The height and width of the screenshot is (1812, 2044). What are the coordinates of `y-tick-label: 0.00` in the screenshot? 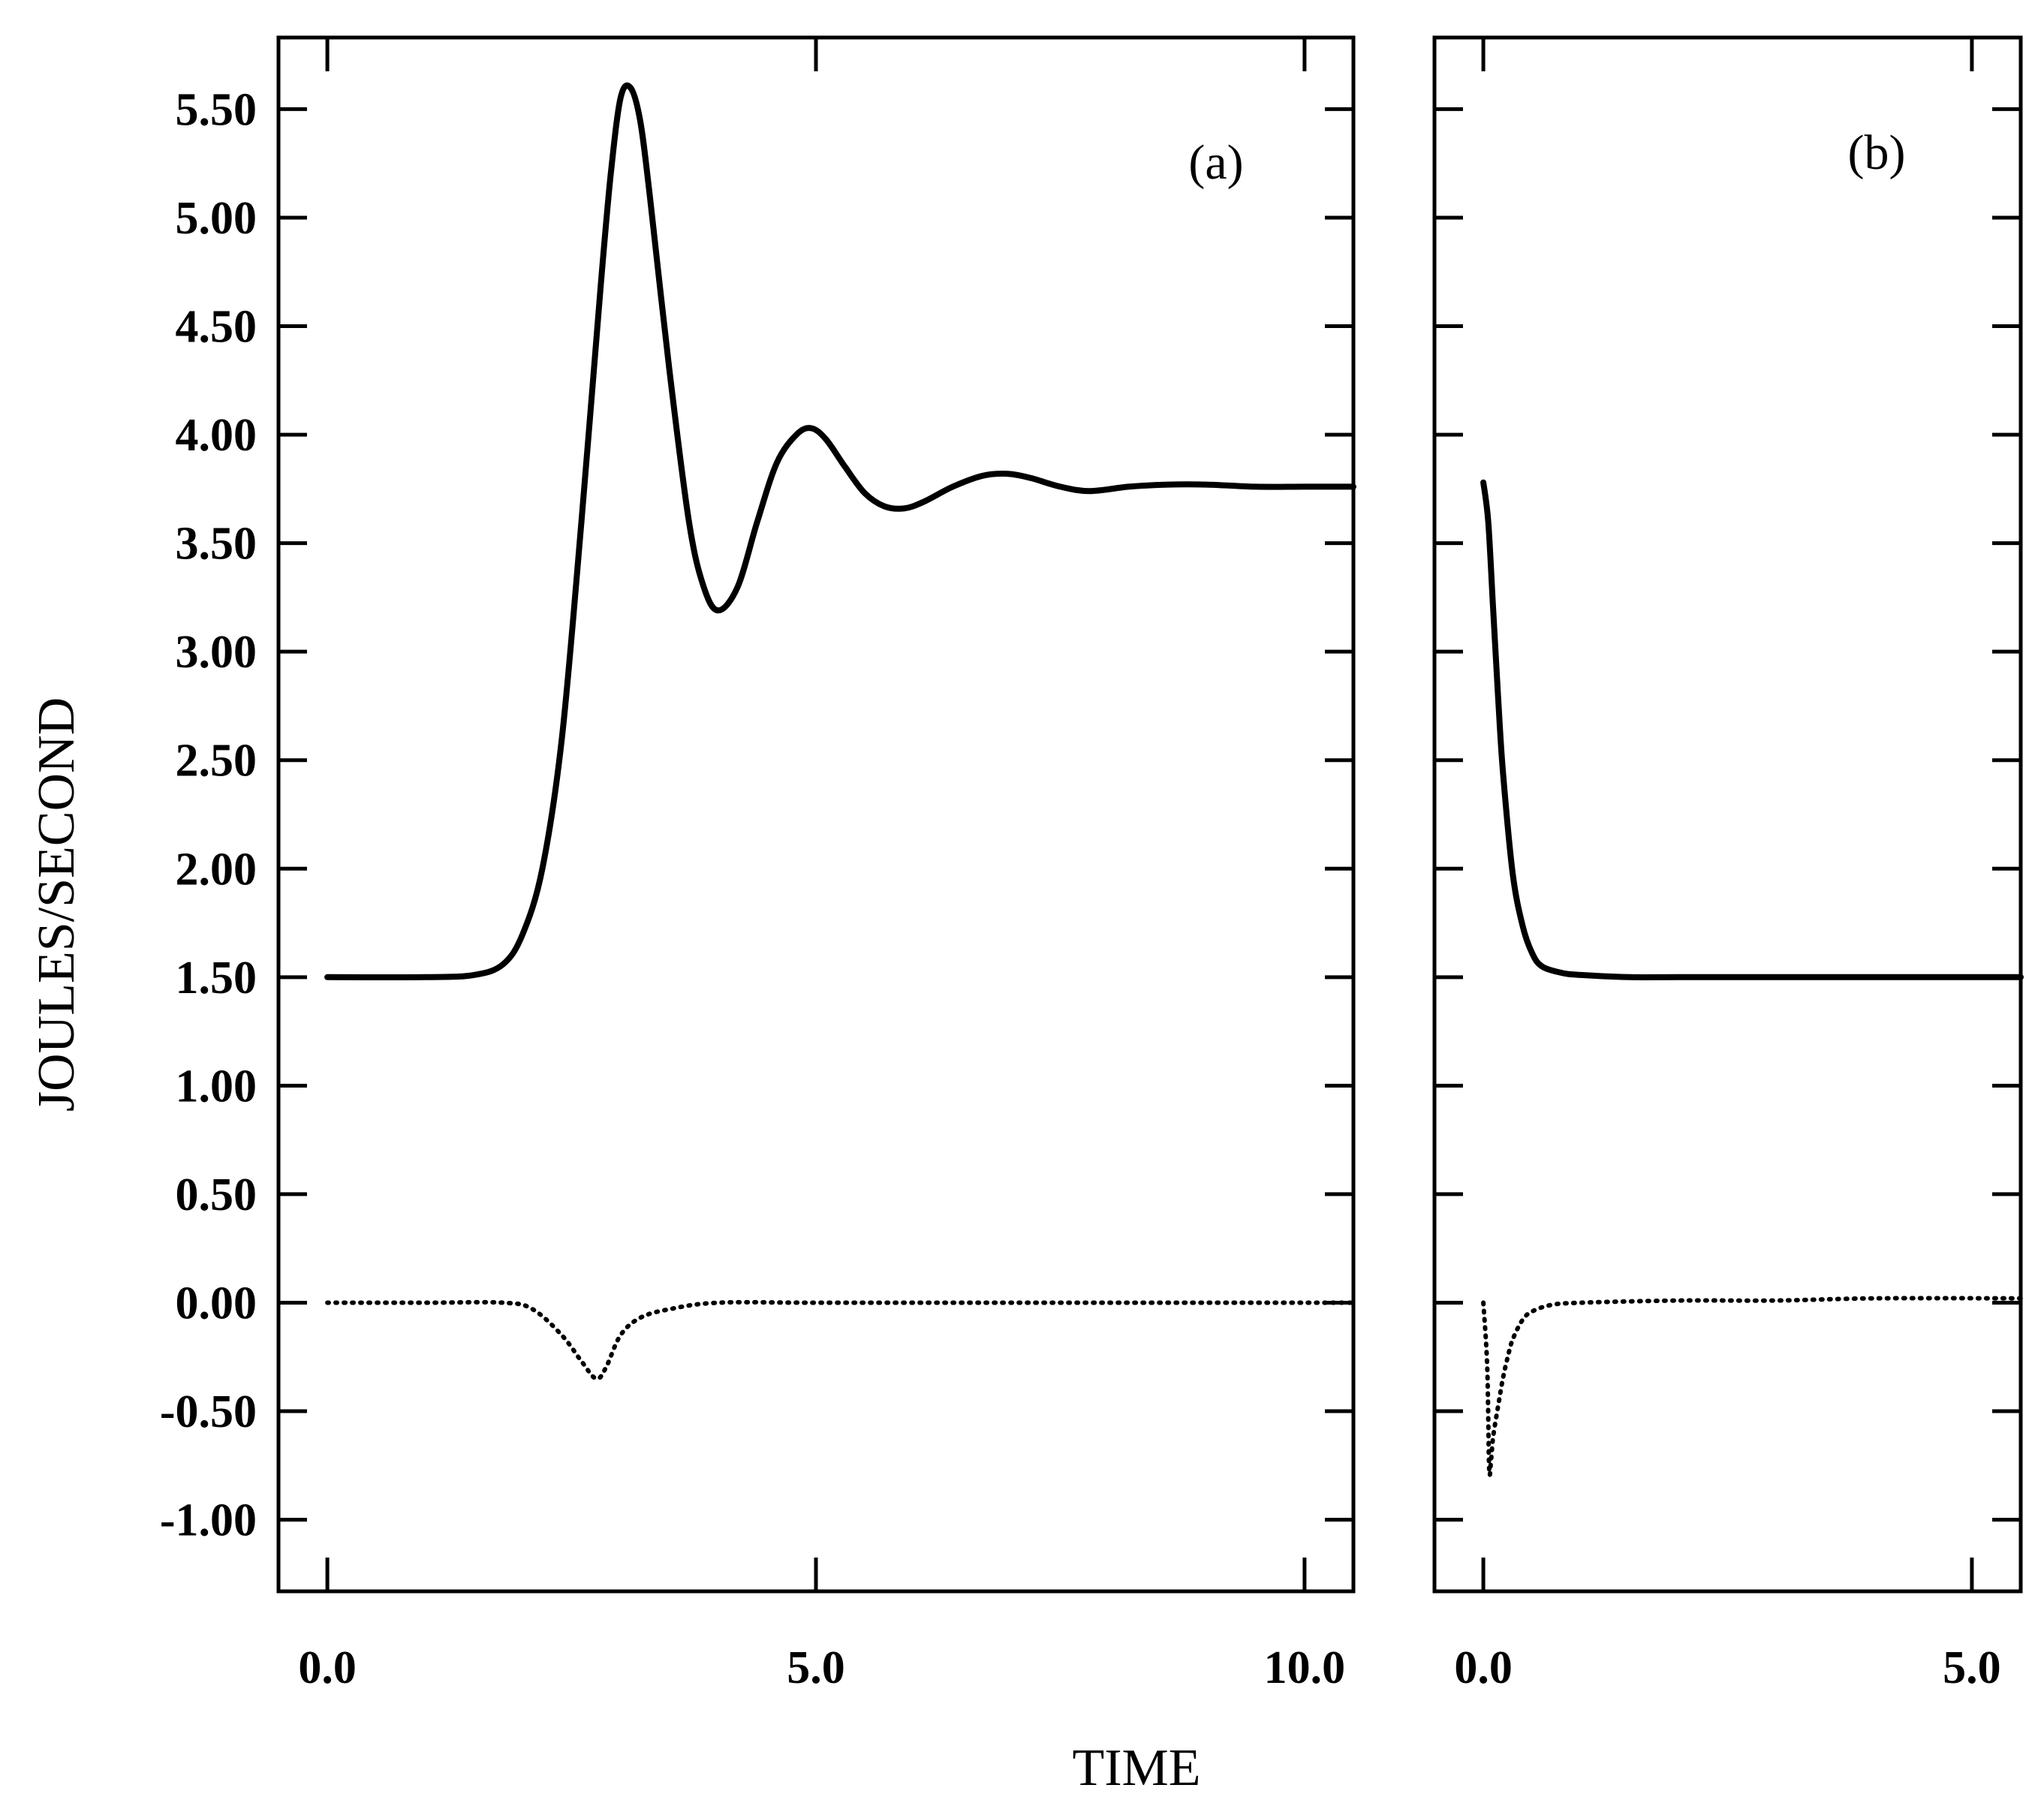 It's located at (217, 1303).